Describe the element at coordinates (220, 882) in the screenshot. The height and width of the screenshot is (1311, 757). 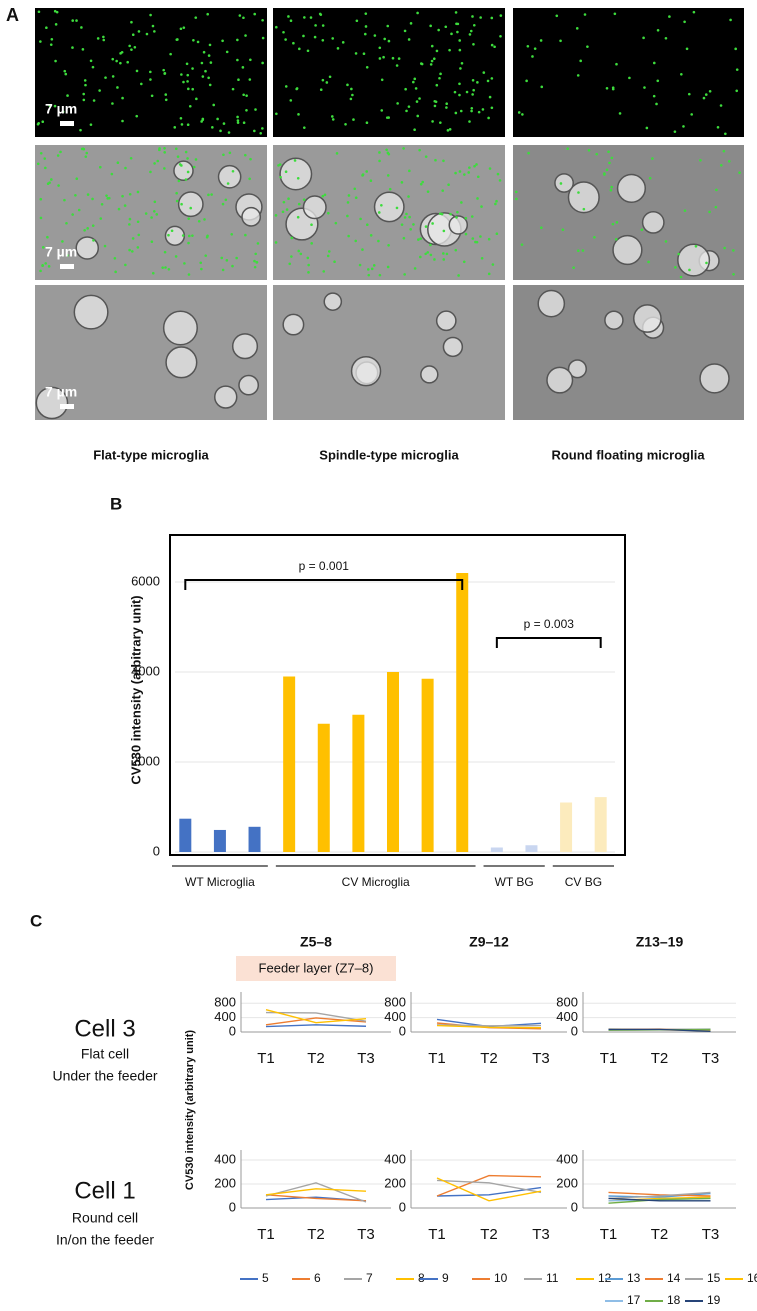
I see `group-label: WT Microglia` at that location.